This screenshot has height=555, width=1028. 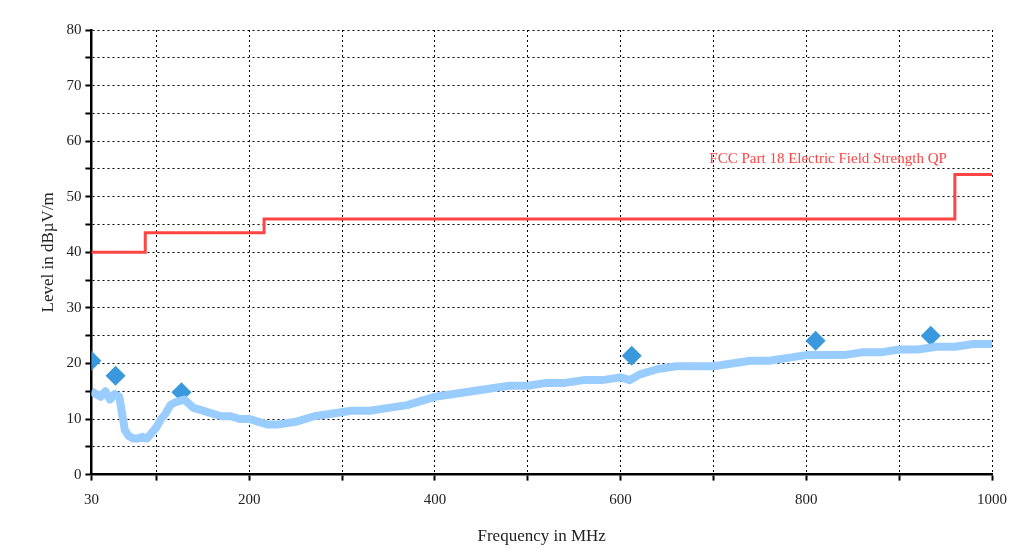 What do you see at coordinates (620, 498) in the screenshot?
I see `x-tick-label: 600` at bounding box center [620, 498].